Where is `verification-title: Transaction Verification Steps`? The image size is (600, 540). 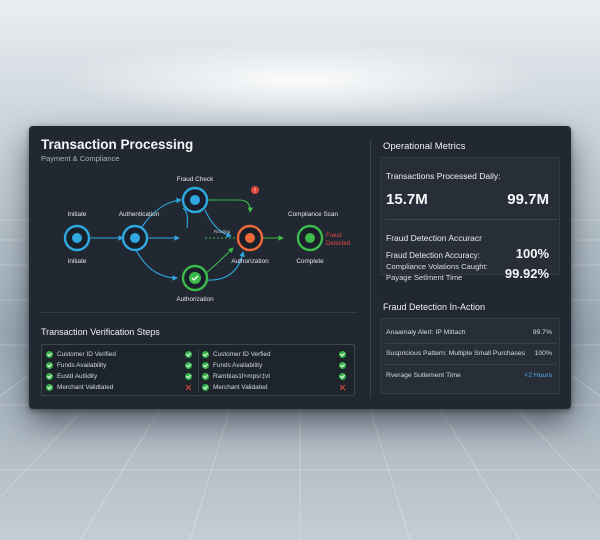
verification-title: Transaction Verification Steps is located at coordinates (100, 332).